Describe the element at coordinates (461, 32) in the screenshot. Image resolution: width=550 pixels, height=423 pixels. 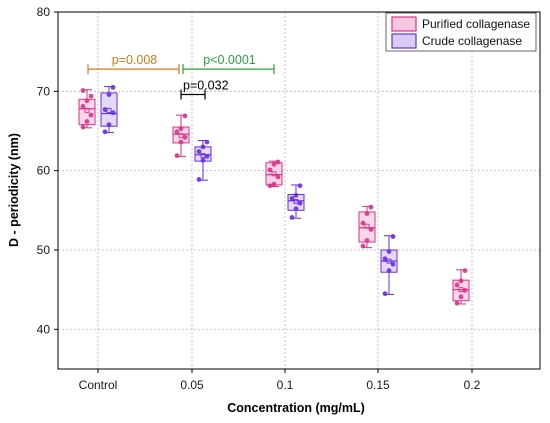
I see `legend: Purified collagenase Crude collagenase` at that location.